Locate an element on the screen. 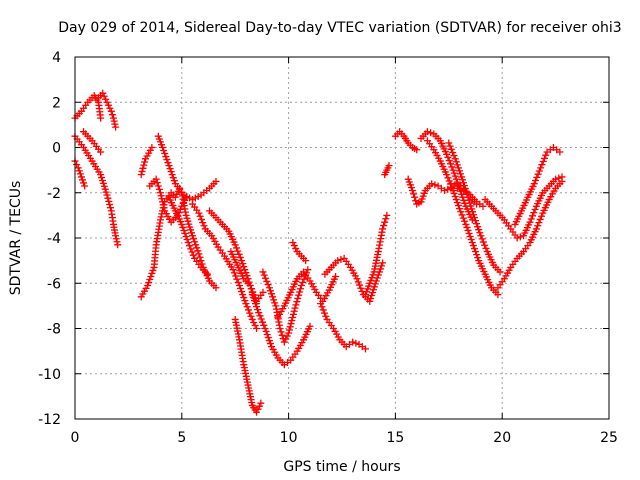 The height and width of the screenshot is (480, 640). series-arc-w is located at coordinates (387, 170).